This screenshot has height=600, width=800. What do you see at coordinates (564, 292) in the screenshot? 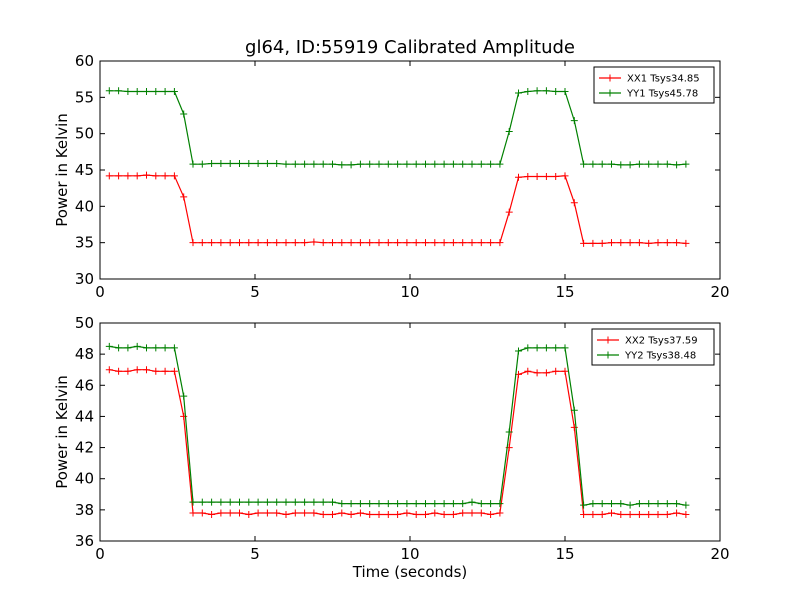
I see `x-tick-label: 15` at bounding box center [564, 292].